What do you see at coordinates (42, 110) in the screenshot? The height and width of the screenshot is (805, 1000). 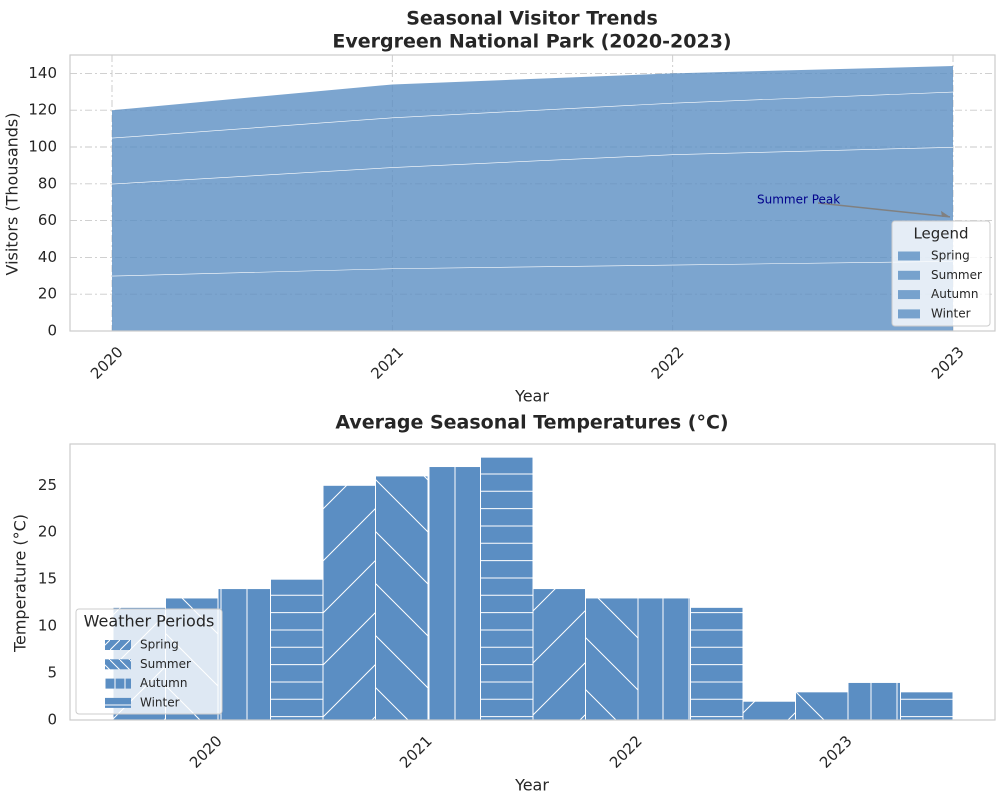 I see `y-tick-label: 120` at bounding box center [42, 110].